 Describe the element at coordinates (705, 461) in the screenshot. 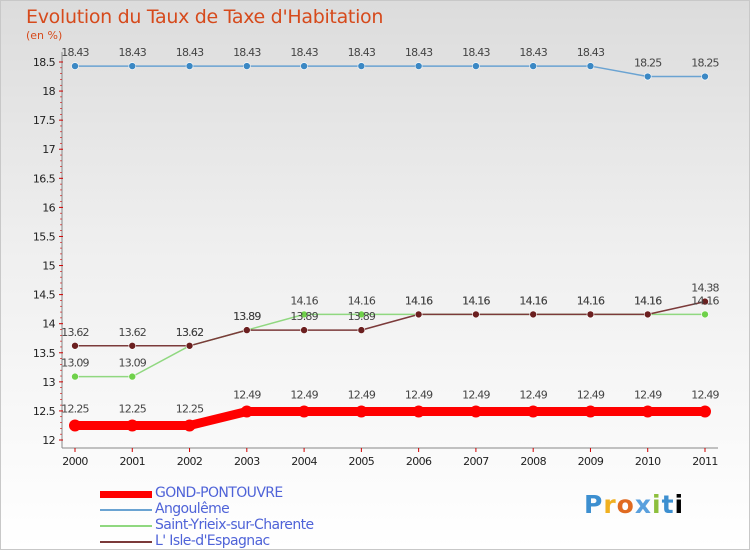

I see `x-tick-label: 2011` at that location.